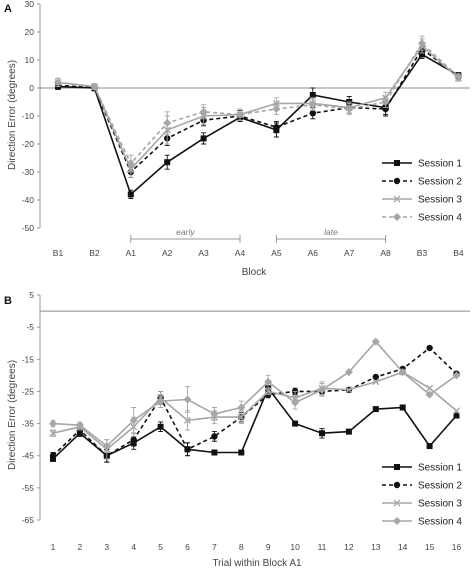  Describe the element at coordinates (8, 9) in the screenshot. I see `panel-a-letter: A` at that location.